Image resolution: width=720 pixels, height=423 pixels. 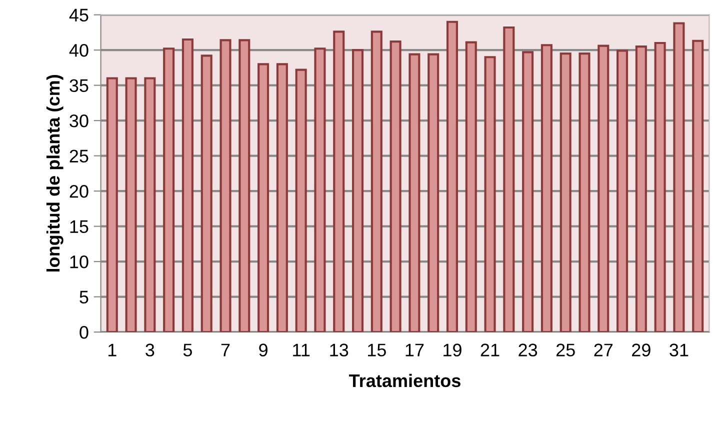 What do you see at coordinates (150, 350) in the screenshot?
I see `x-tick-label: 3` at bounding box center [150, 350].